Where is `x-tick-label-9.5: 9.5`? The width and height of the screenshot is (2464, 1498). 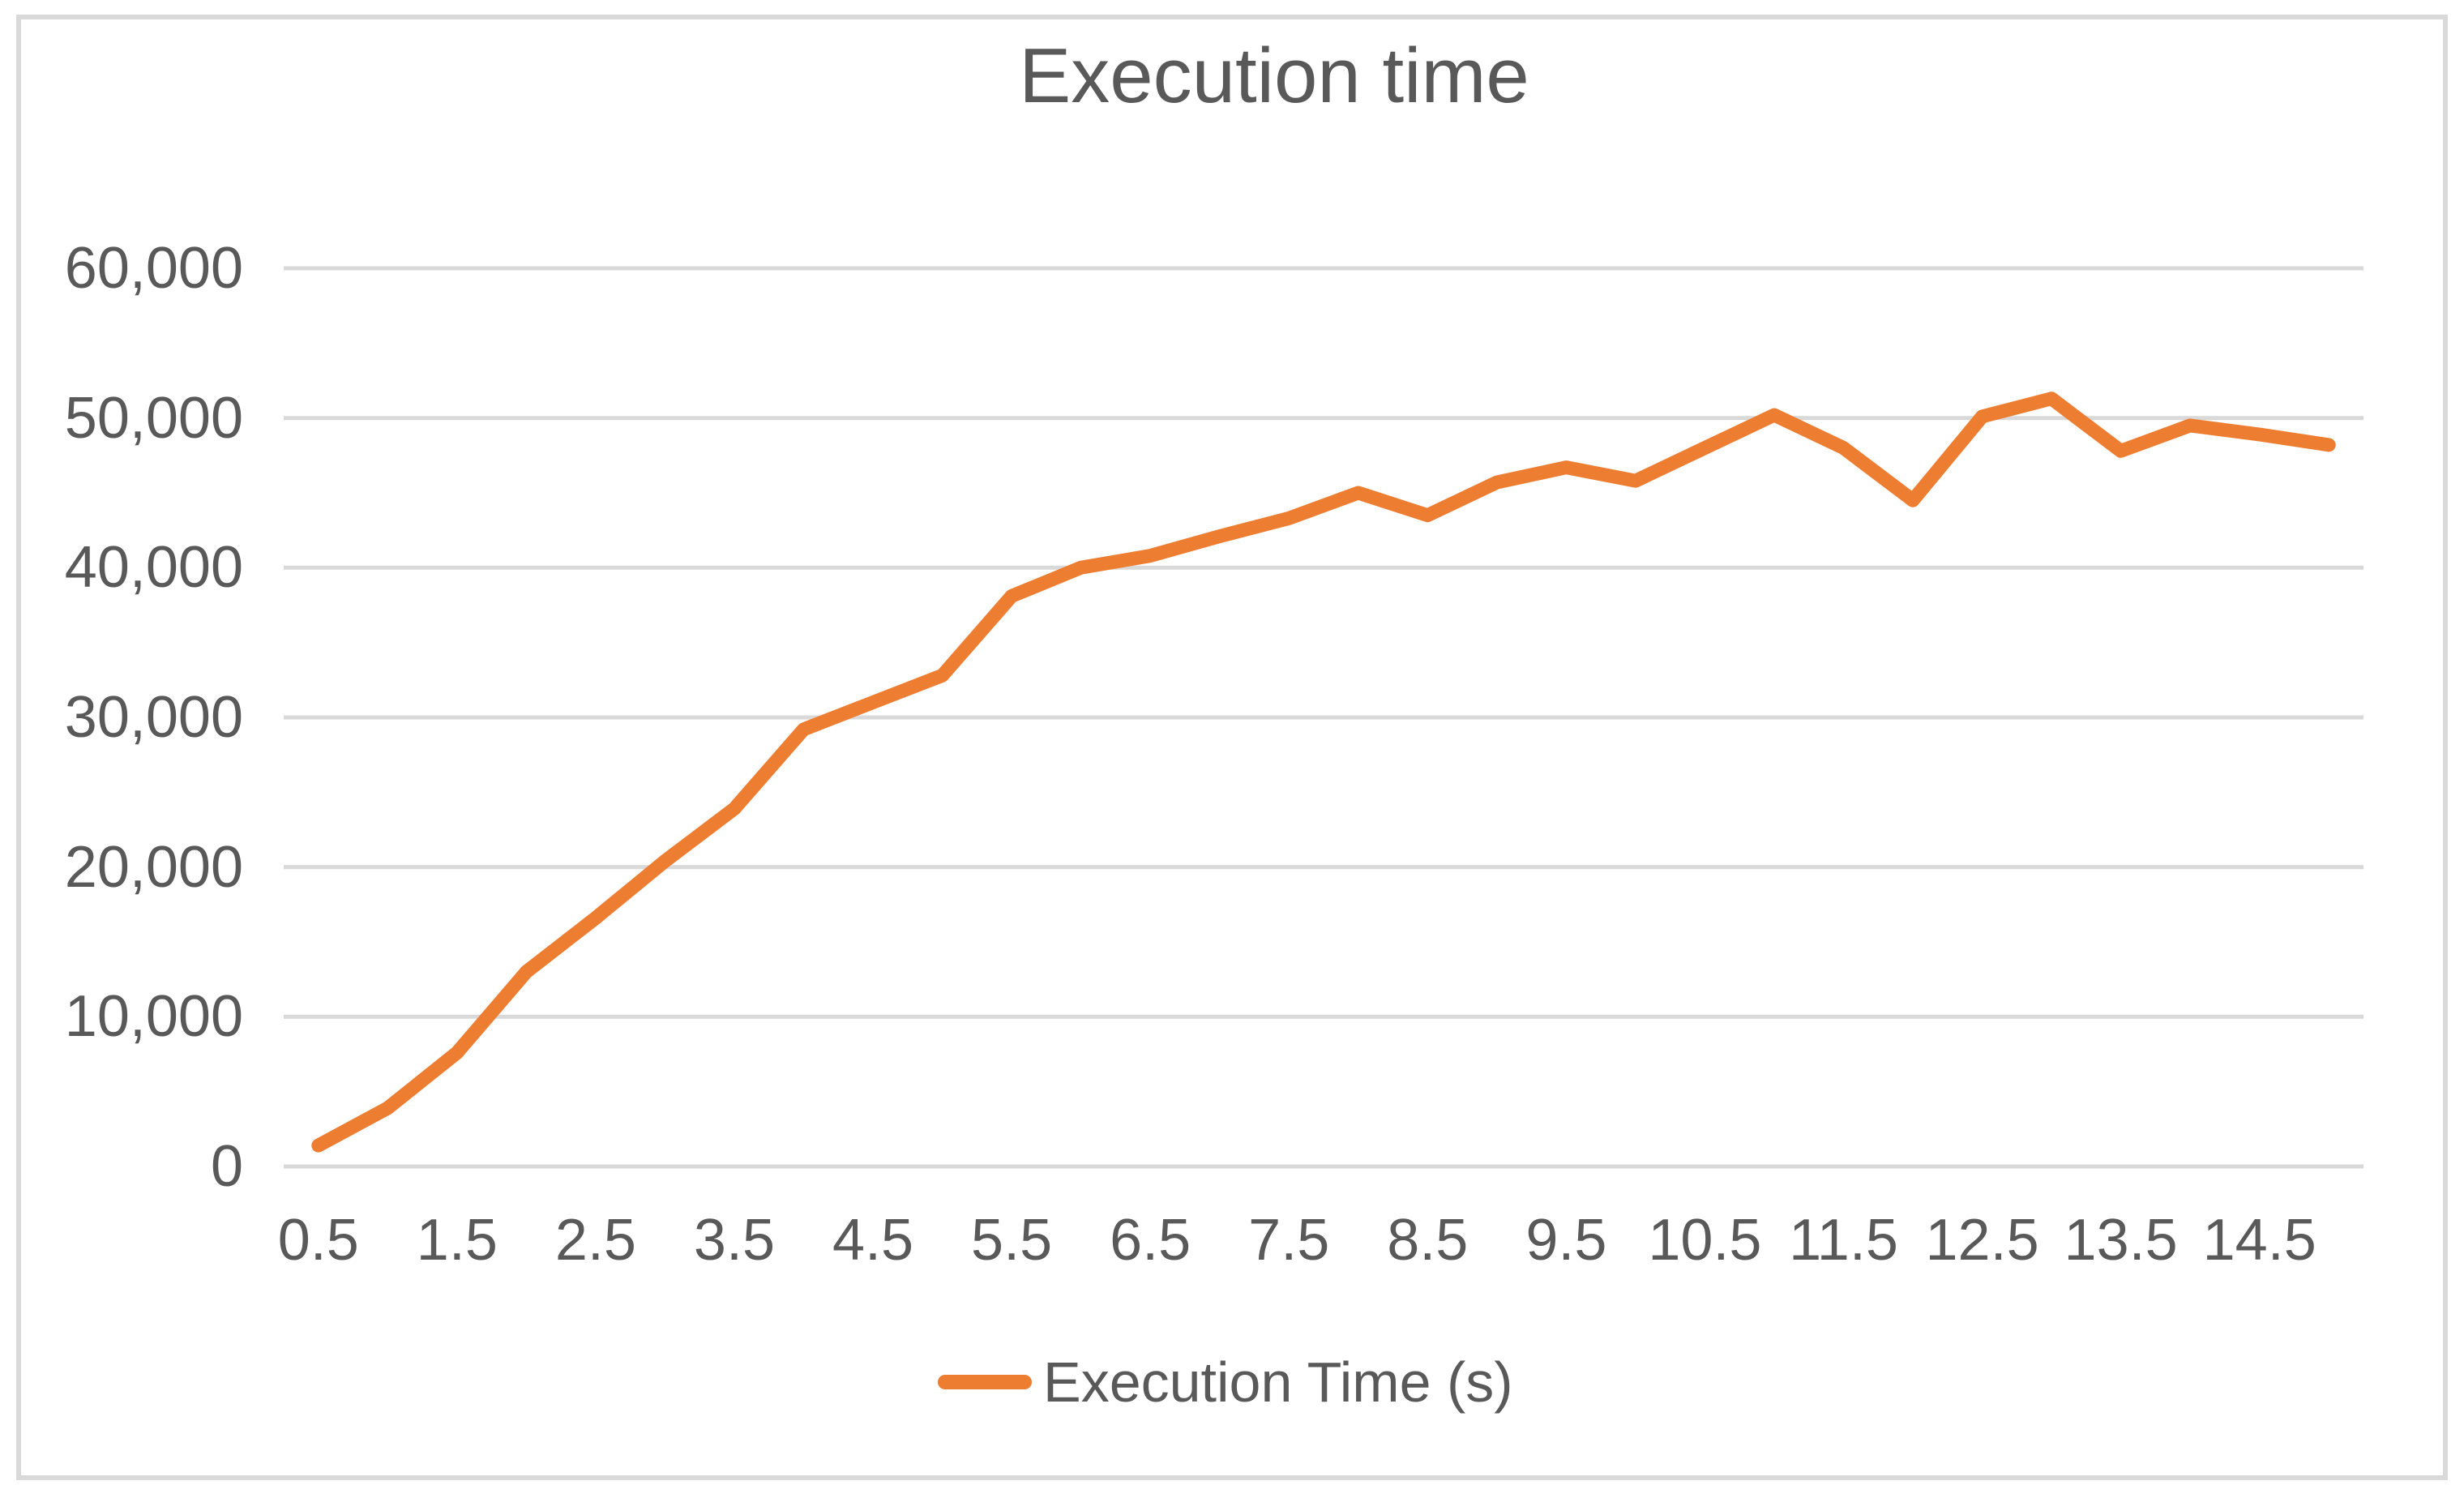 x-tick-label-9.5: 9.5 is located at coordinates (1566, 1240).